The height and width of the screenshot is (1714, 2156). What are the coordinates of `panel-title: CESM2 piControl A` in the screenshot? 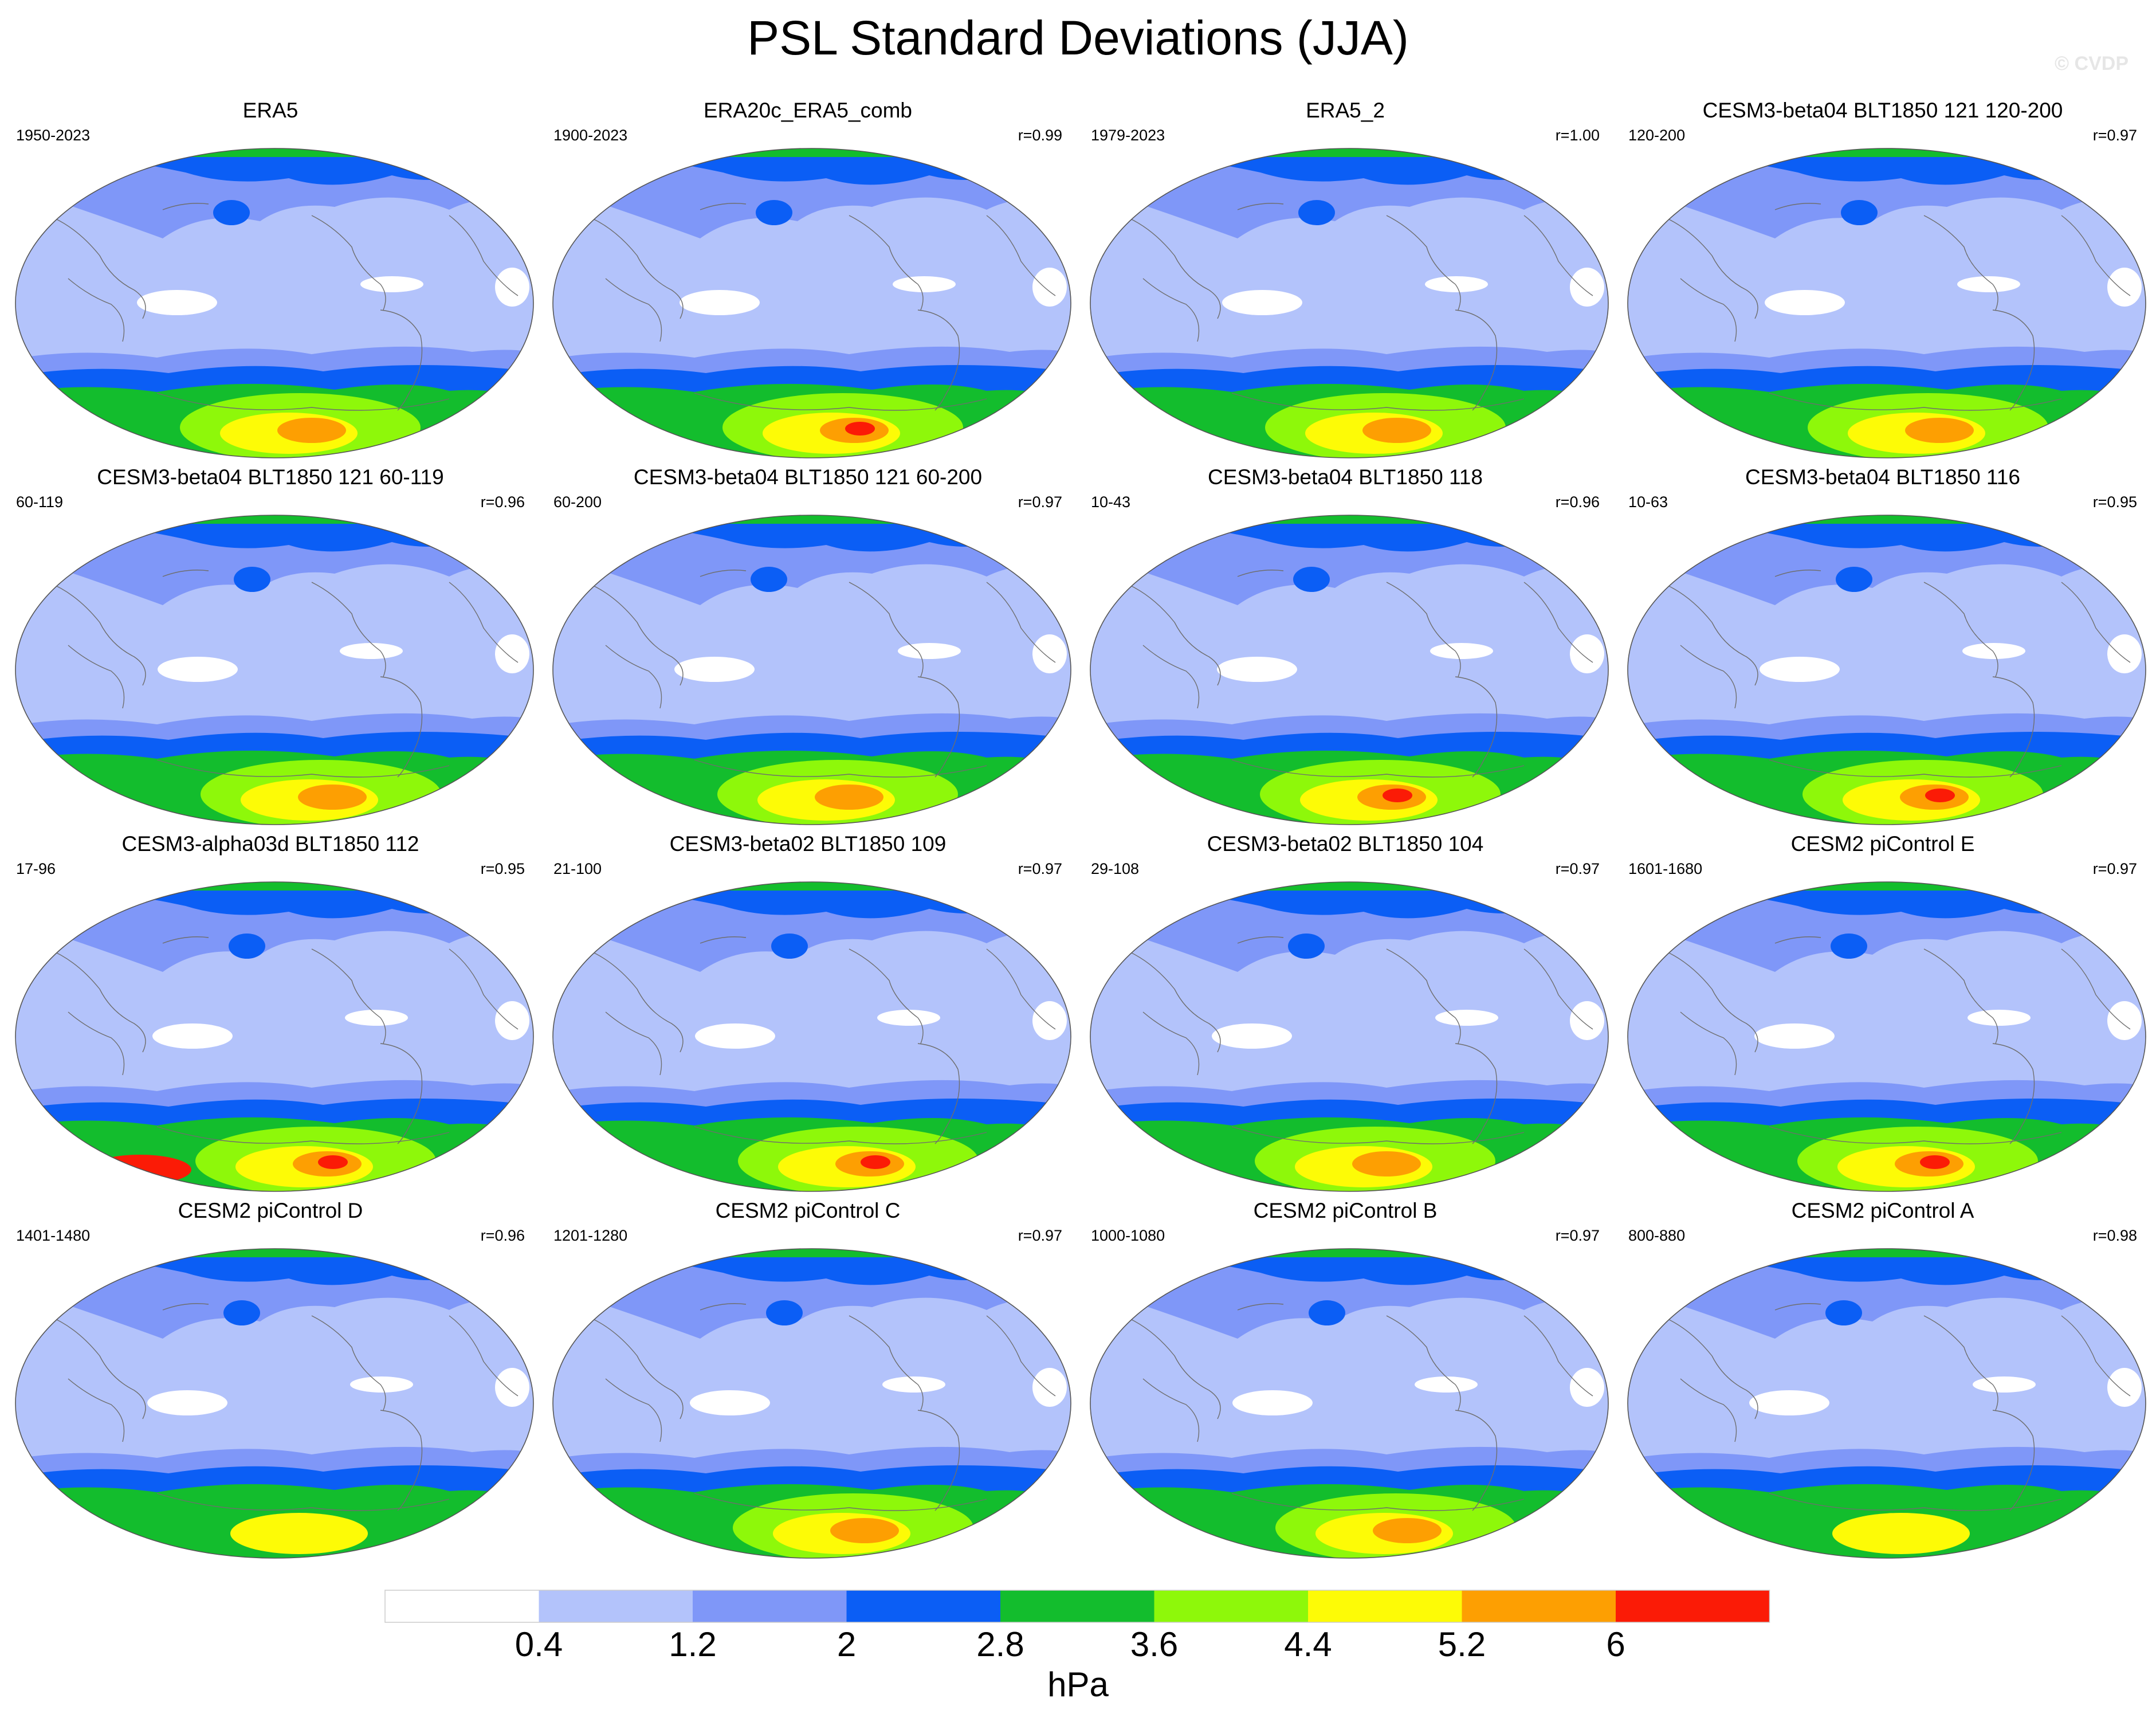 It's located at (1882, 1210).